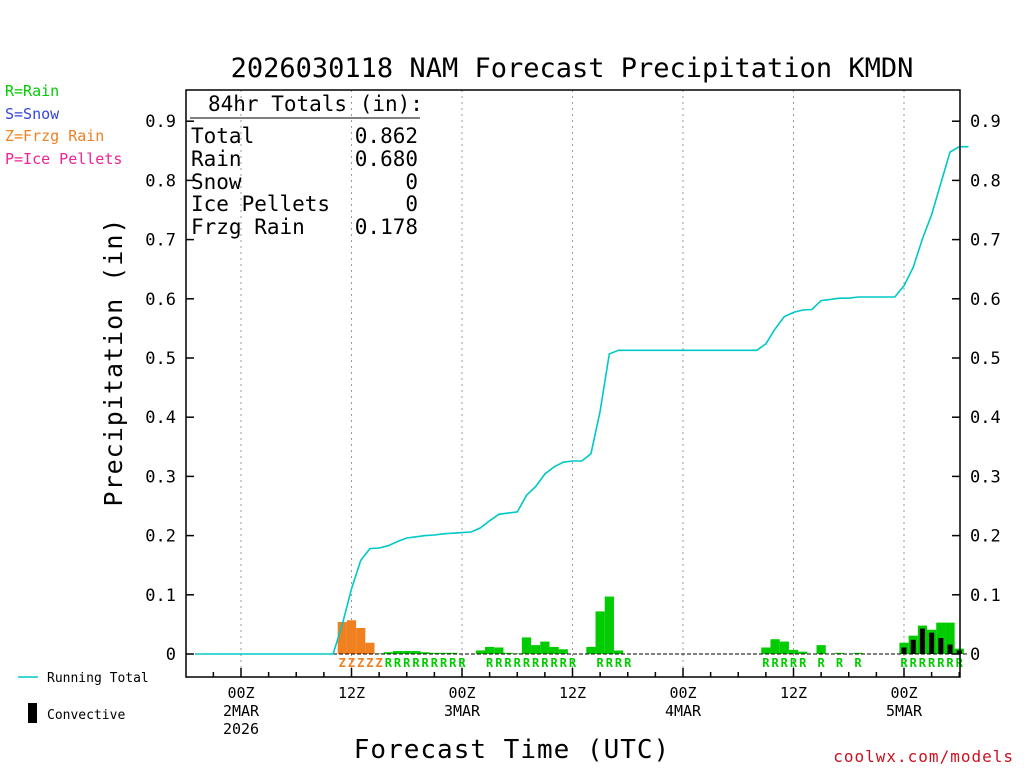 This screenshot has height=768, width=1024. I want to click on credit-text: coolwx.com/models, so click(923, 756).